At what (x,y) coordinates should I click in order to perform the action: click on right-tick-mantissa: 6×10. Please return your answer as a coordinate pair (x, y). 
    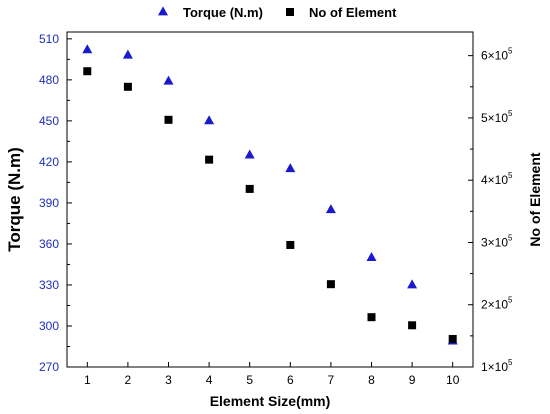
    Looking at the image, I should click on (494, 56).